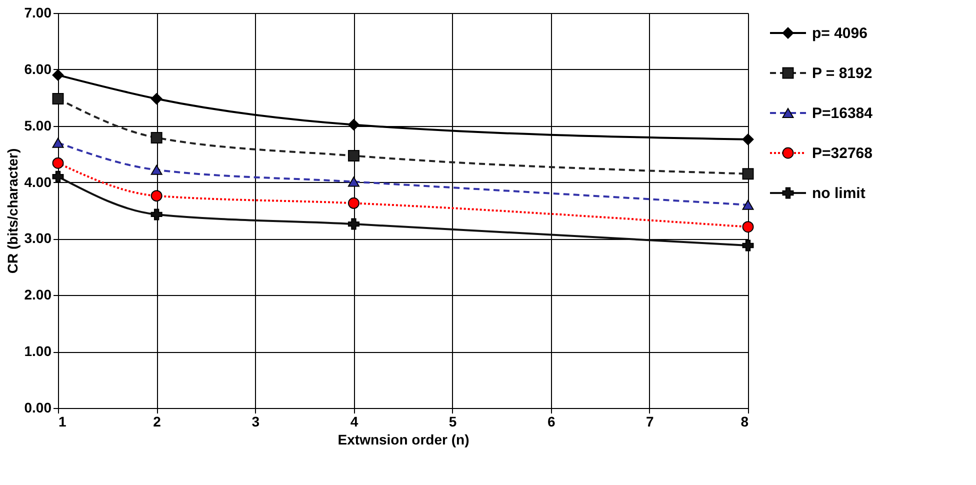 The width and height of the screenshot is (976, 485). What do you see at coordinates (62, 422) in the screenshot?
I see `x-tick-label: 1` at bounding box center [62, 422].